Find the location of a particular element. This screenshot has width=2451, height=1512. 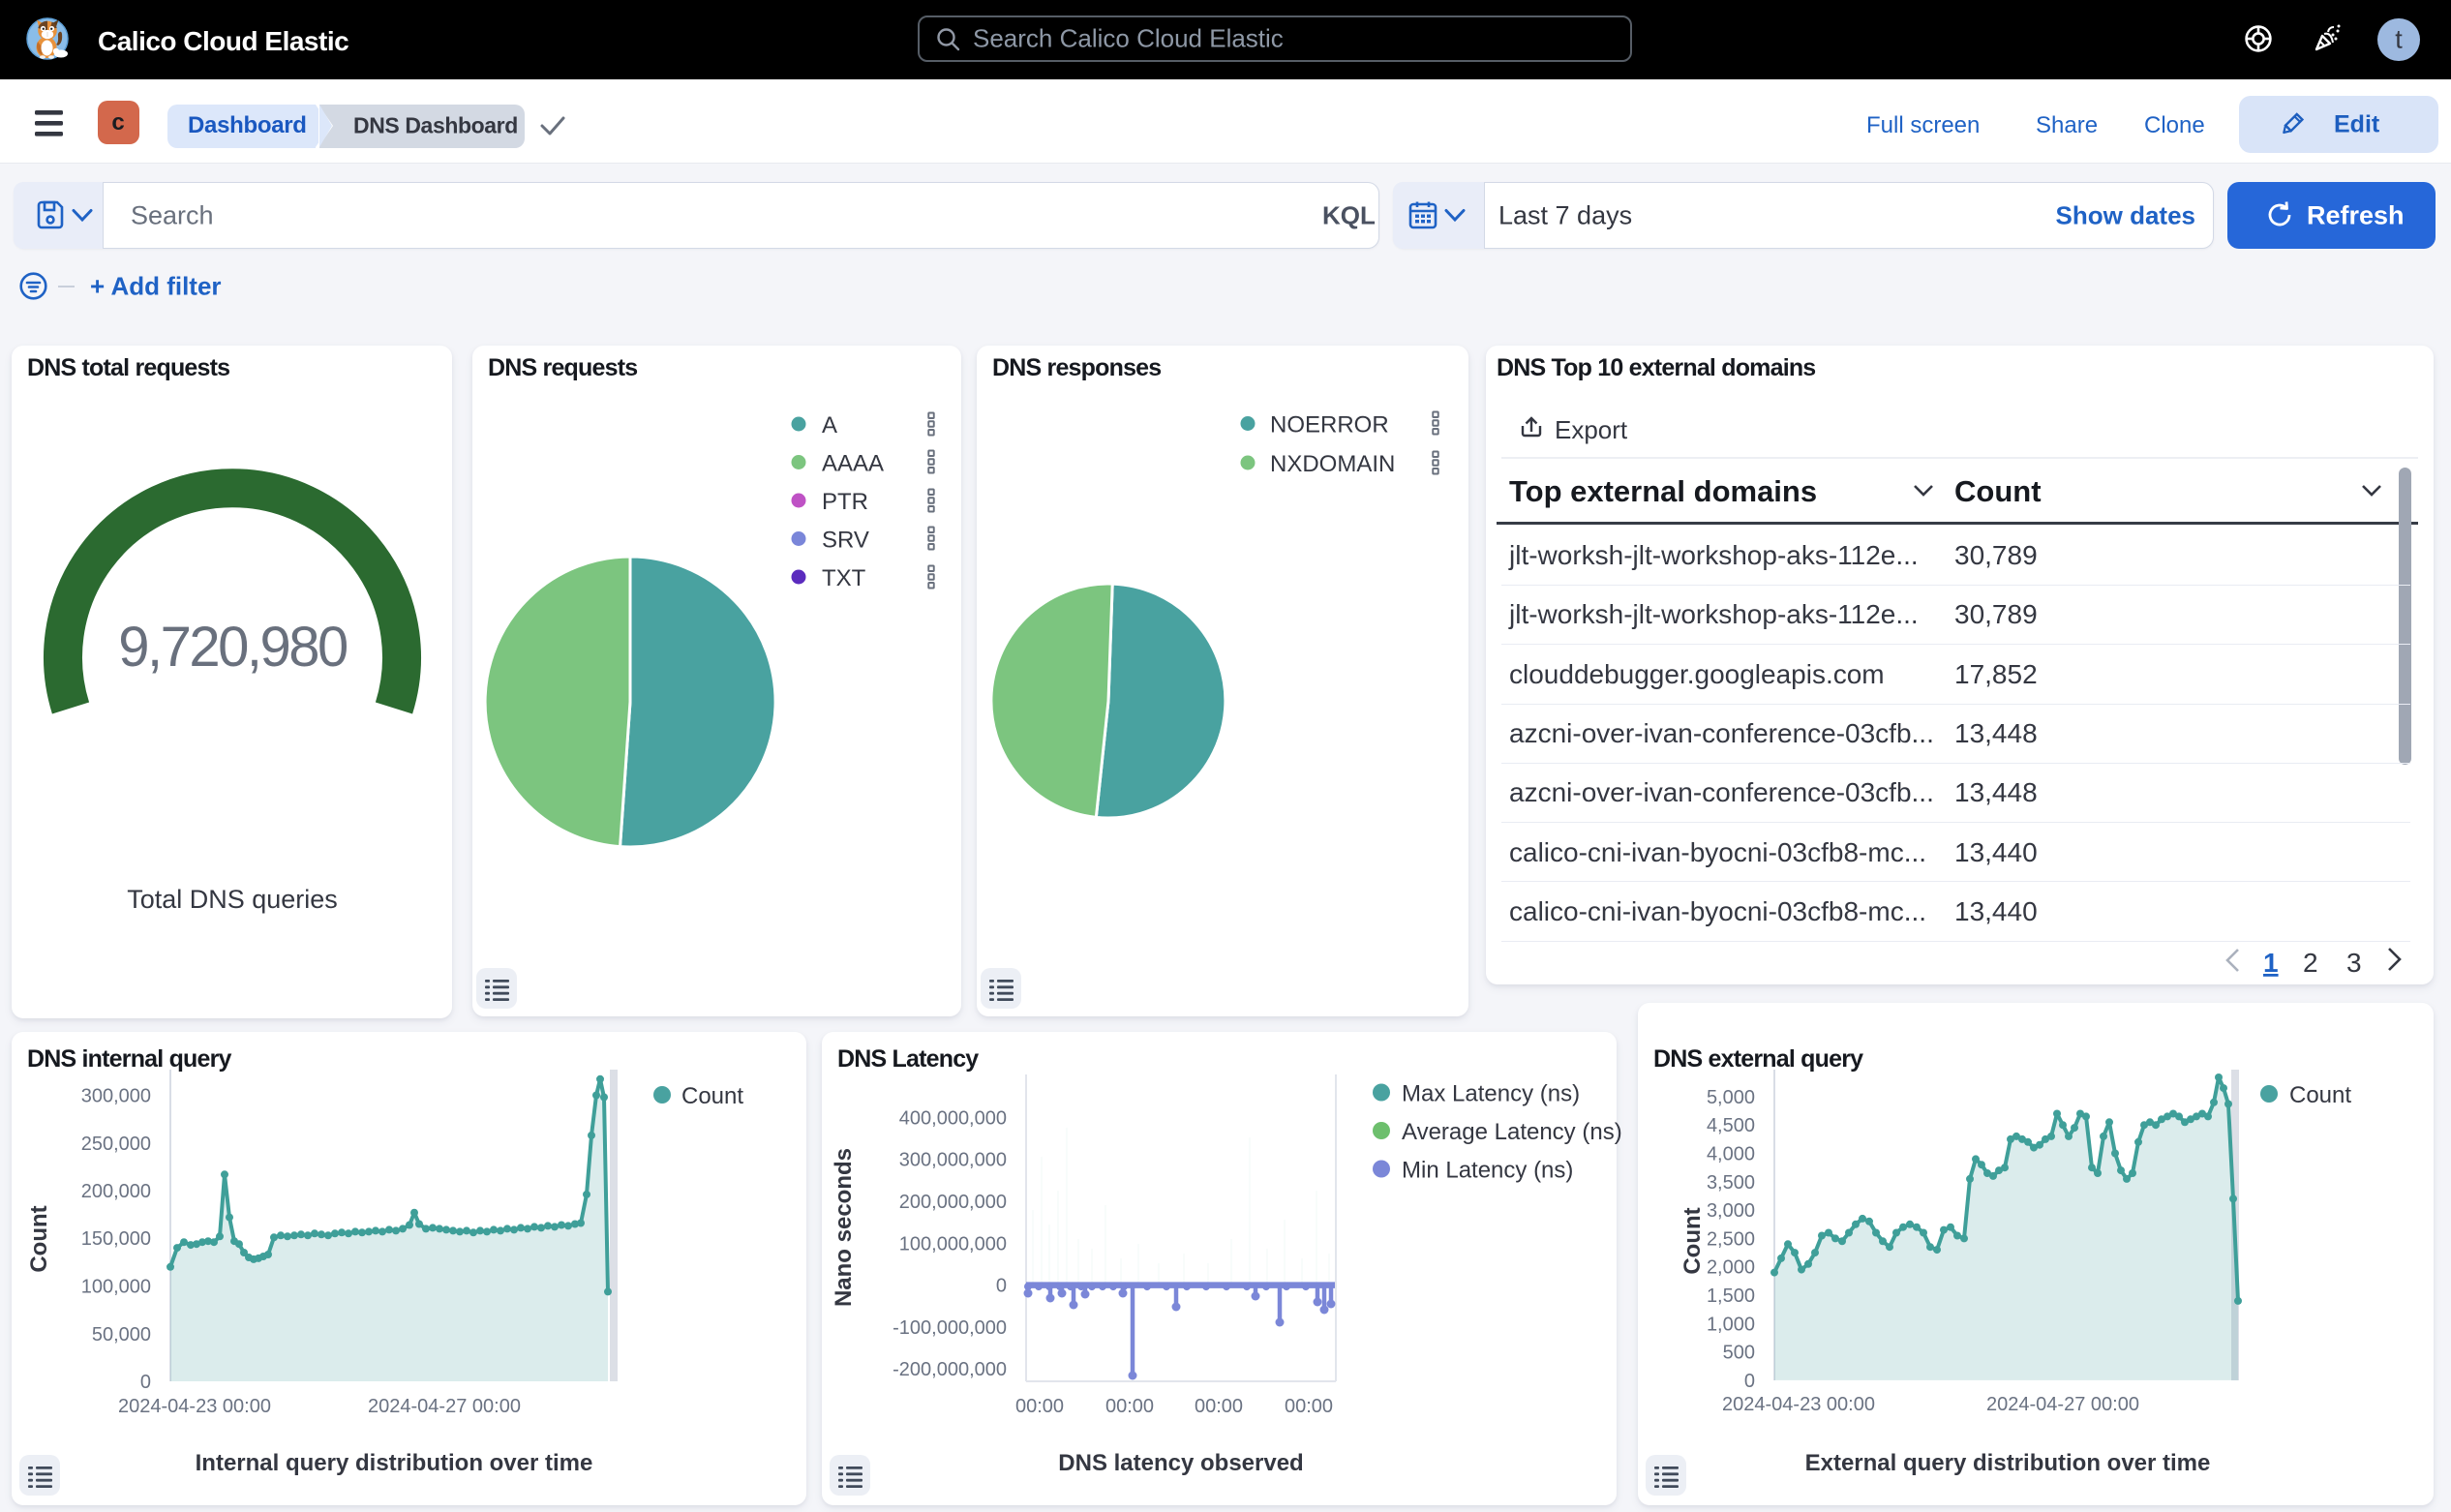

svg-text: 2,000 is located at coordinates (1731, 1268).